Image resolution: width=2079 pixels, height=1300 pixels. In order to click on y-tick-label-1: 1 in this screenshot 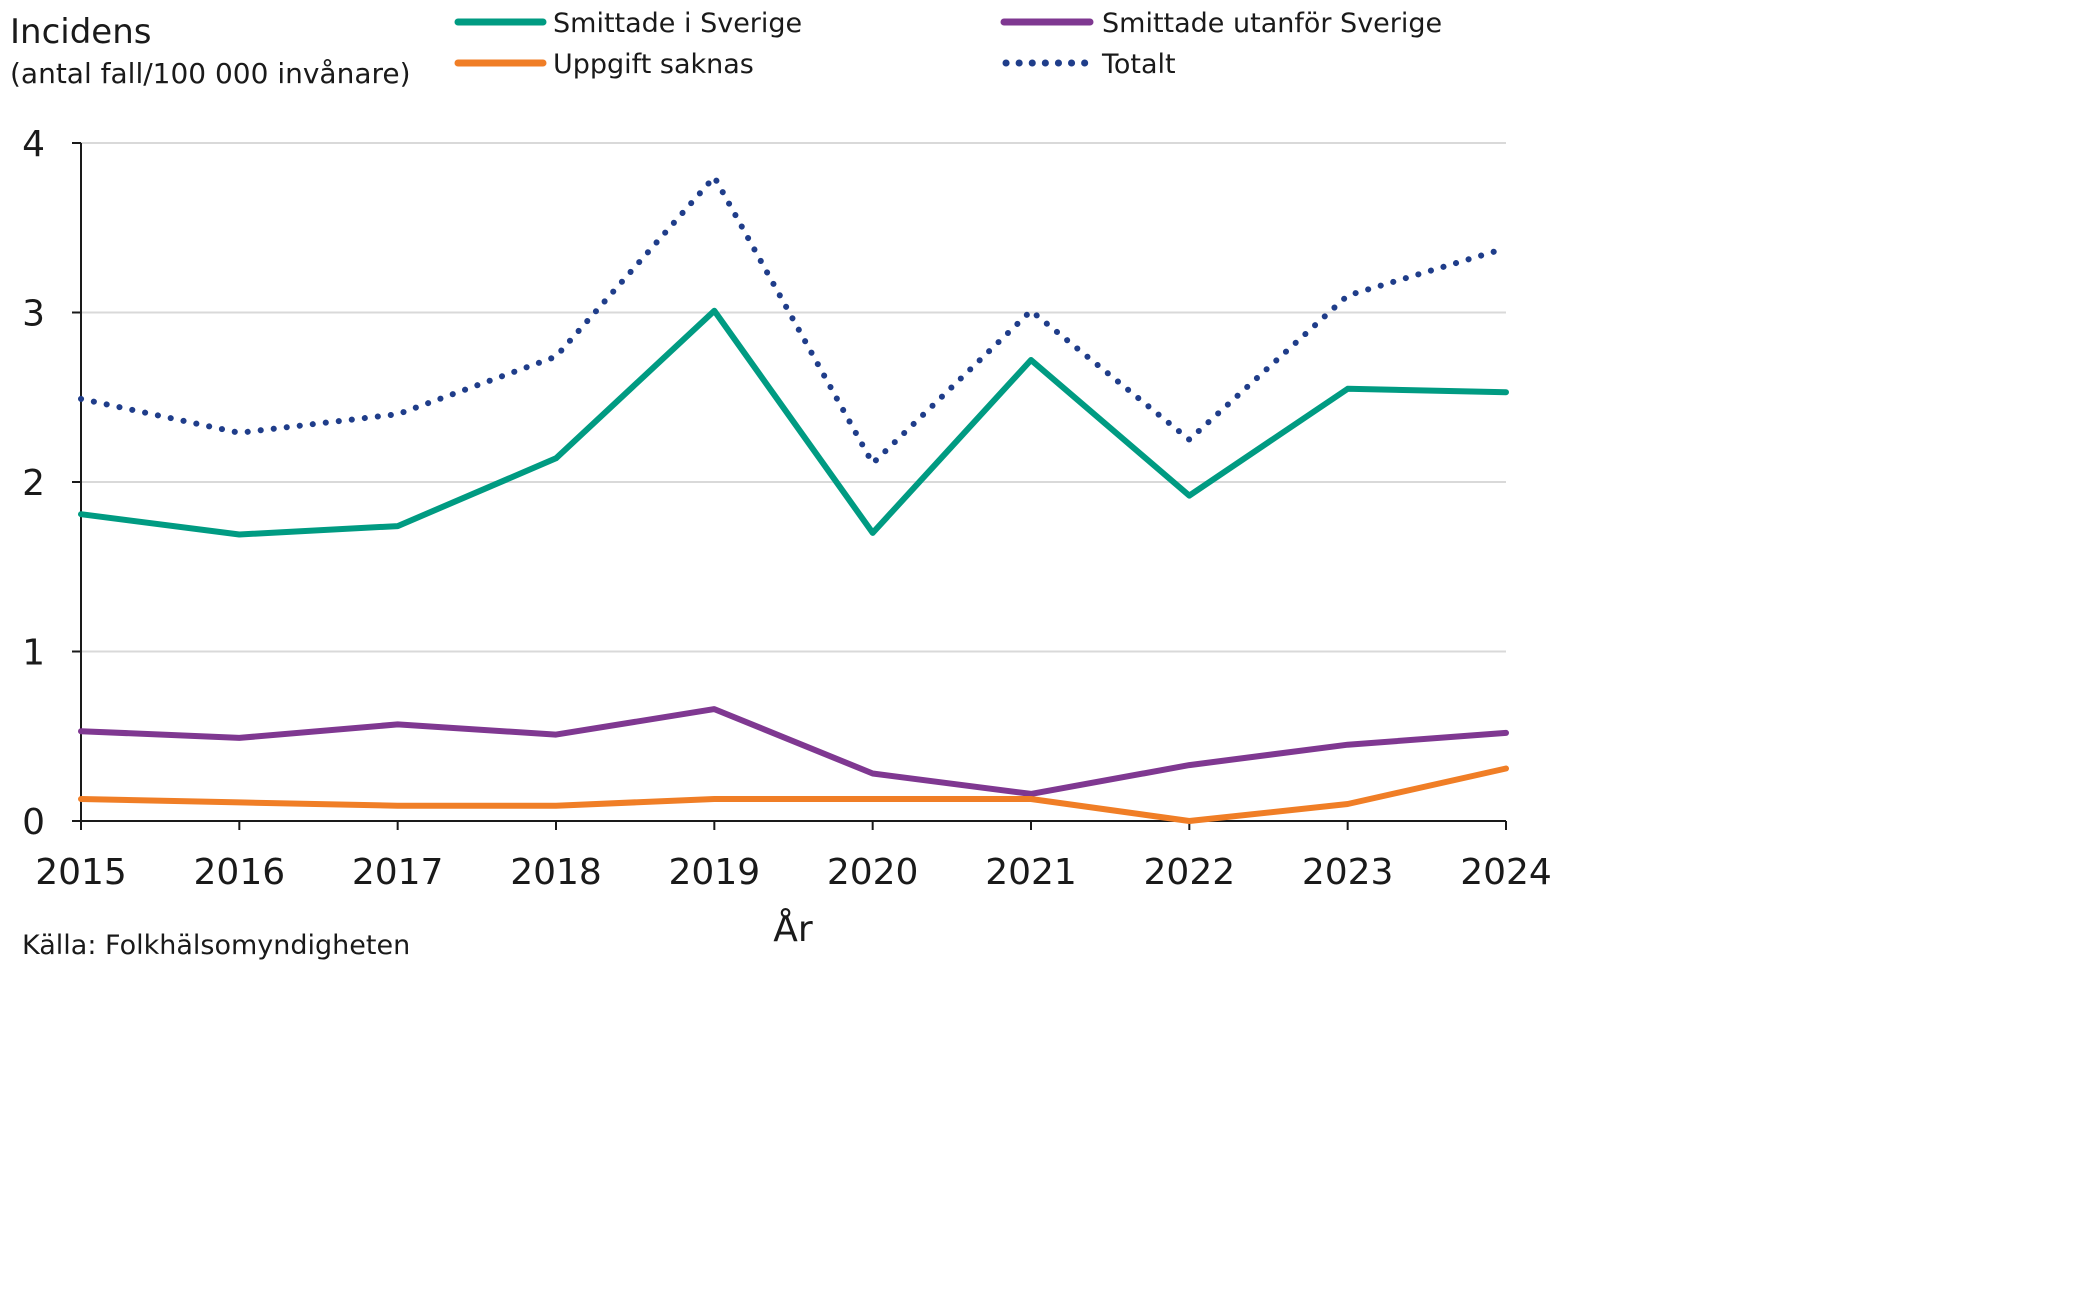, I will do `click(33, 653)`.